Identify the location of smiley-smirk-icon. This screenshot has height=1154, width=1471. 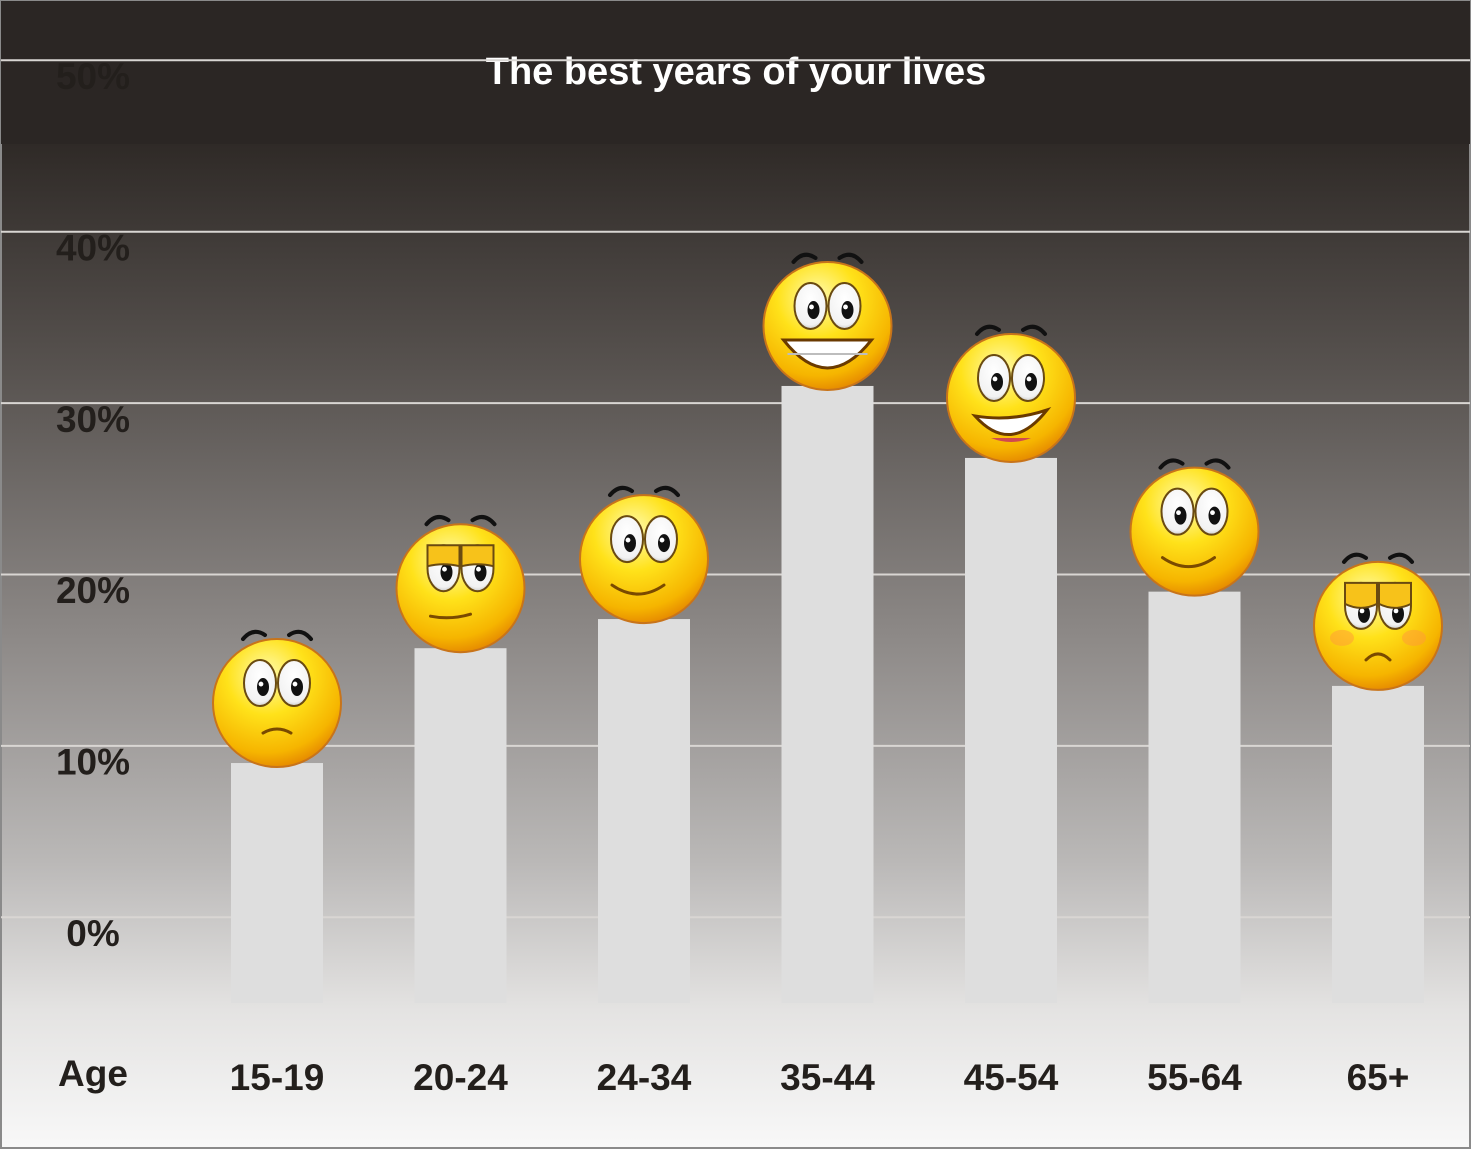
(644, 555).